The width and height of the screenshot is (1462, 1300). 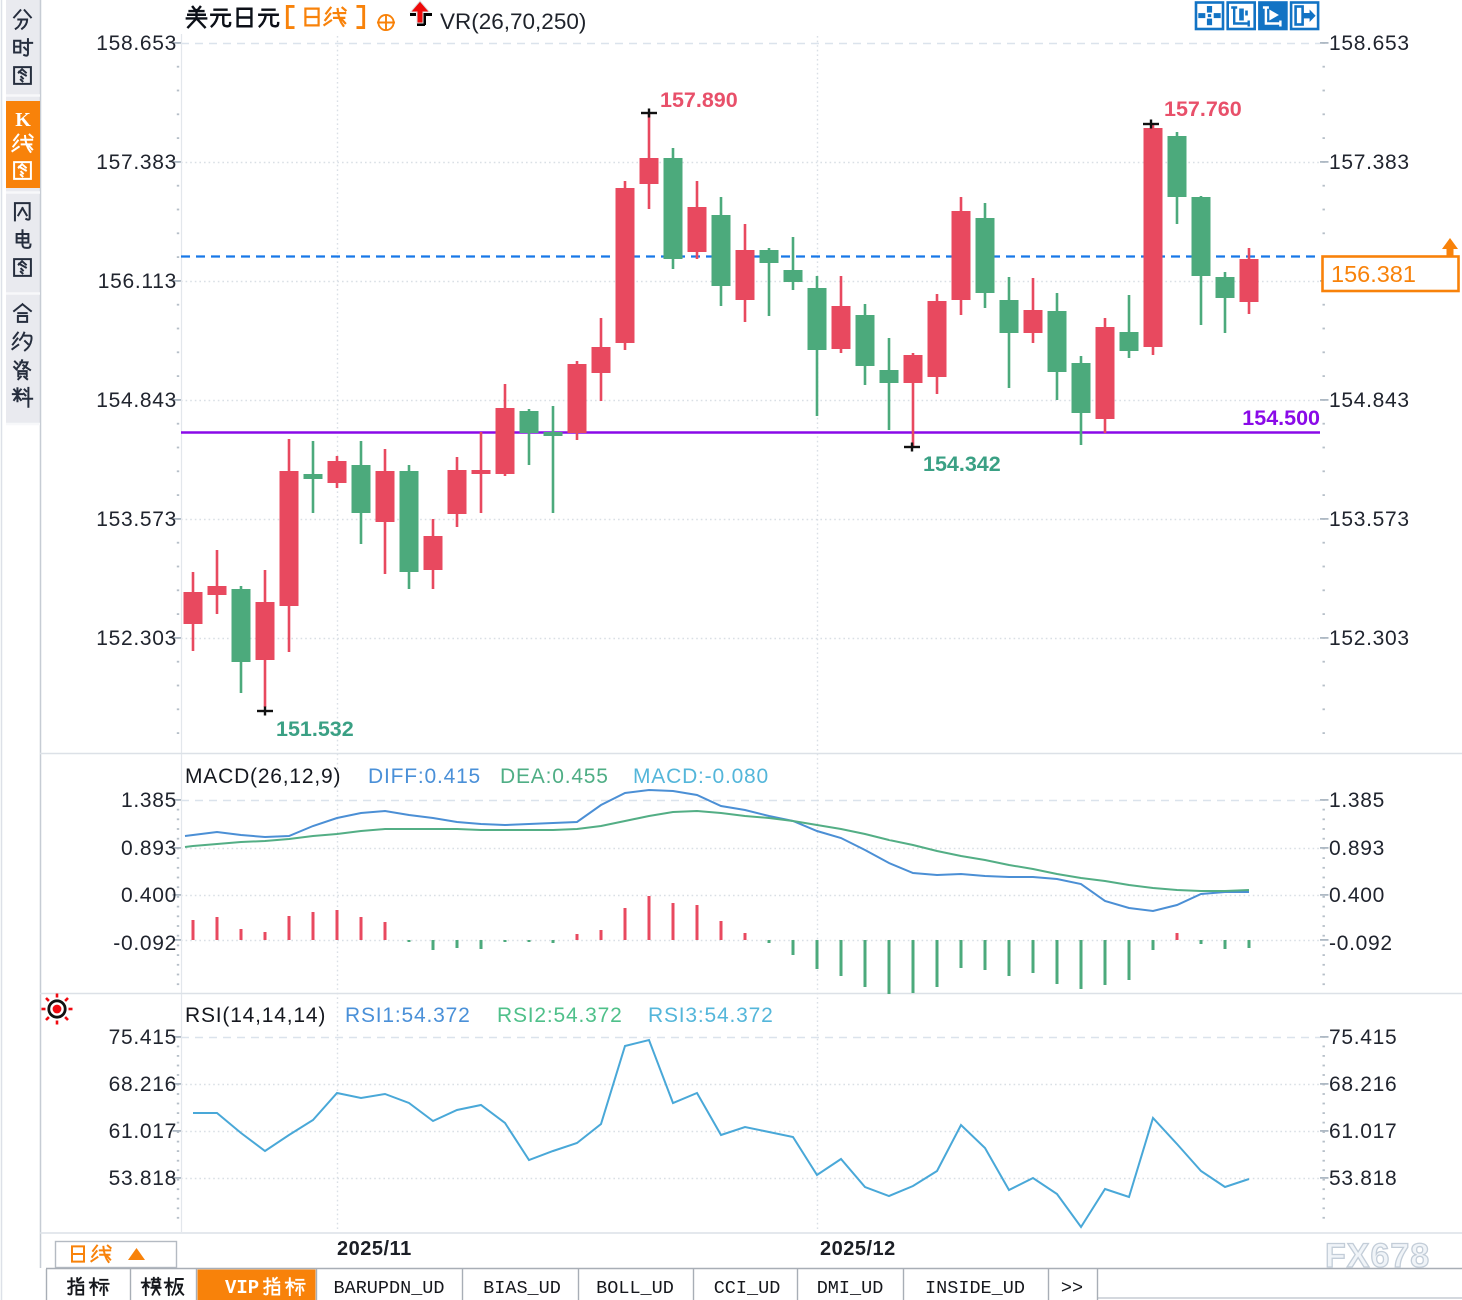 I want to click on svg-text: VR(26,70,250), so click(x=513, y=21).